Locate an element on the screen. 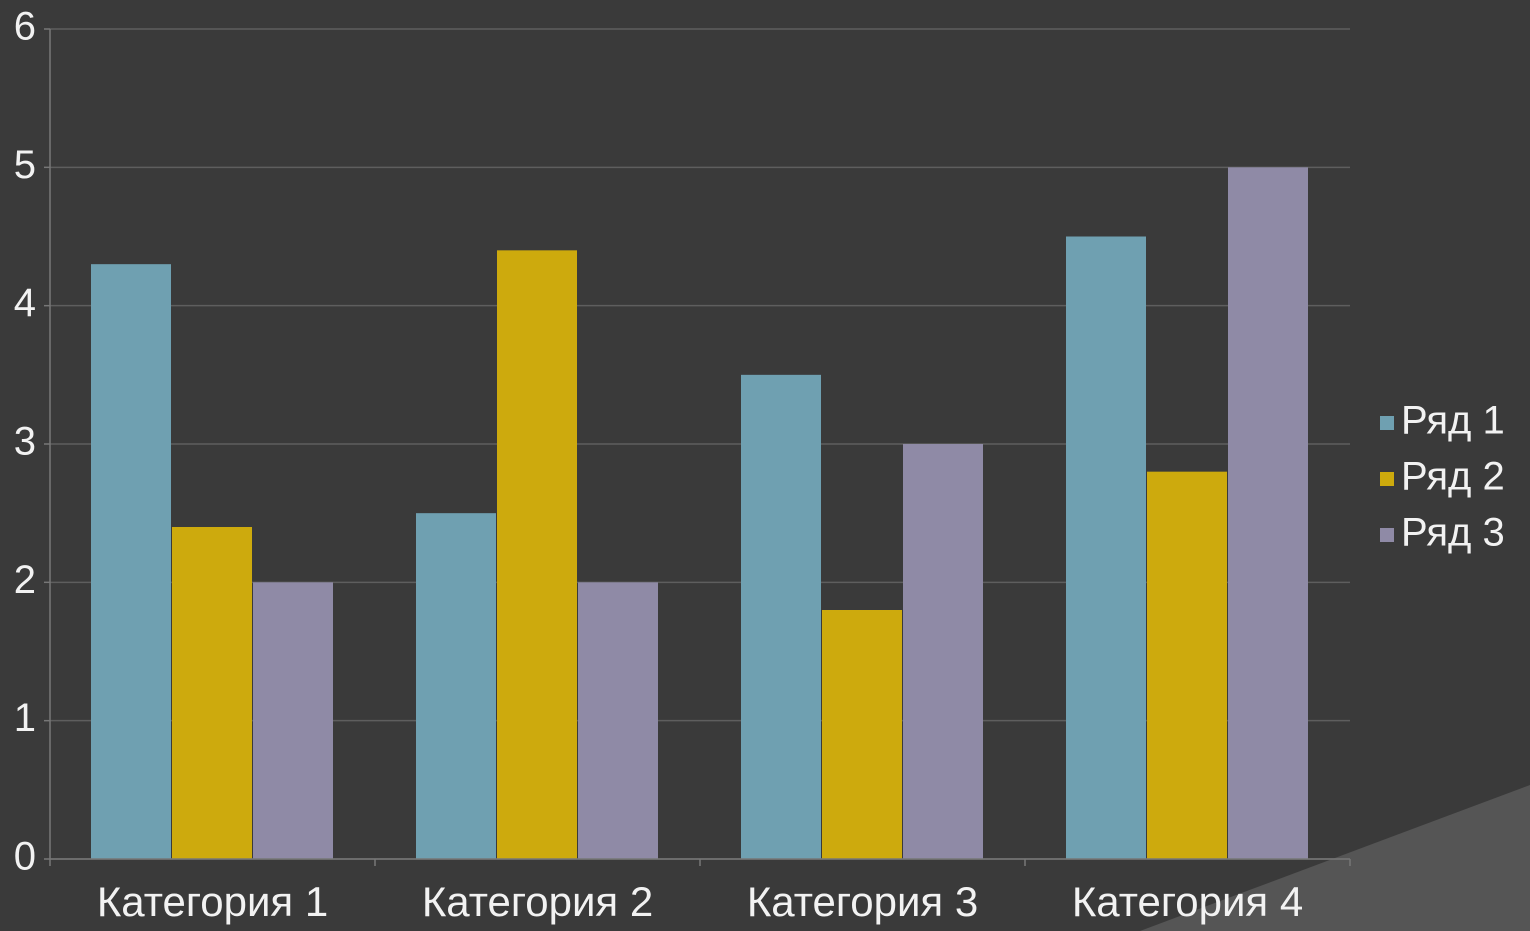 This screenshot has height=931, width=1530. corner-decoration is located at coordinates (1335, 858).